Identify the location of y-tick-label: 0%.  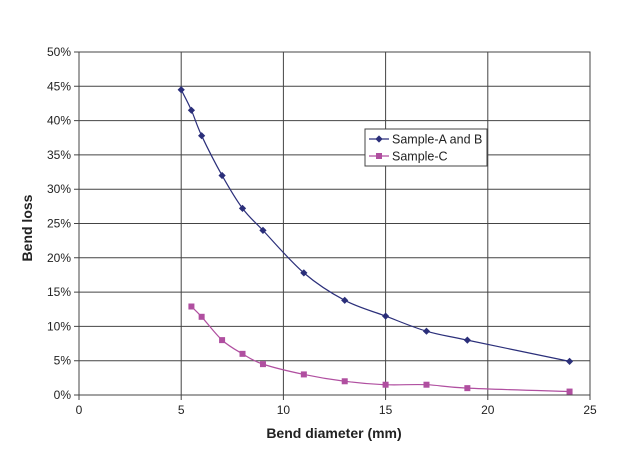
(63, 395).